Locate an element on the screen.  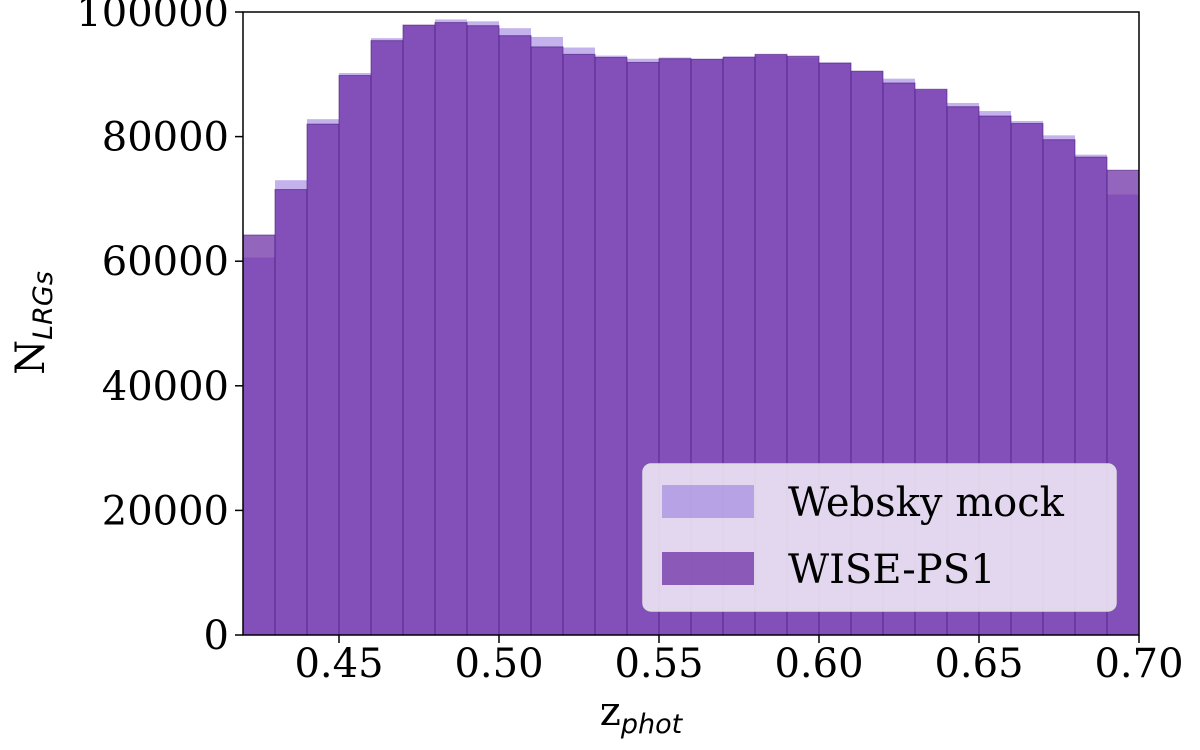
legend-frame is located at coordinates (879, 537).